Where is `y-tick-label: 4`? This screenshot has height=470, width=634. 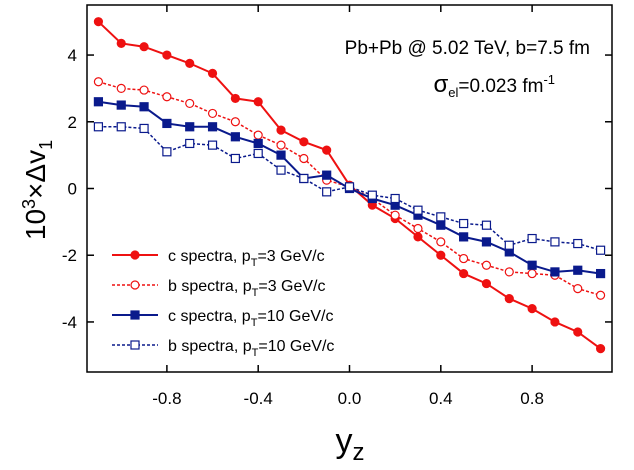 y-tick-label: 4 is located at coordinates (72, 55).